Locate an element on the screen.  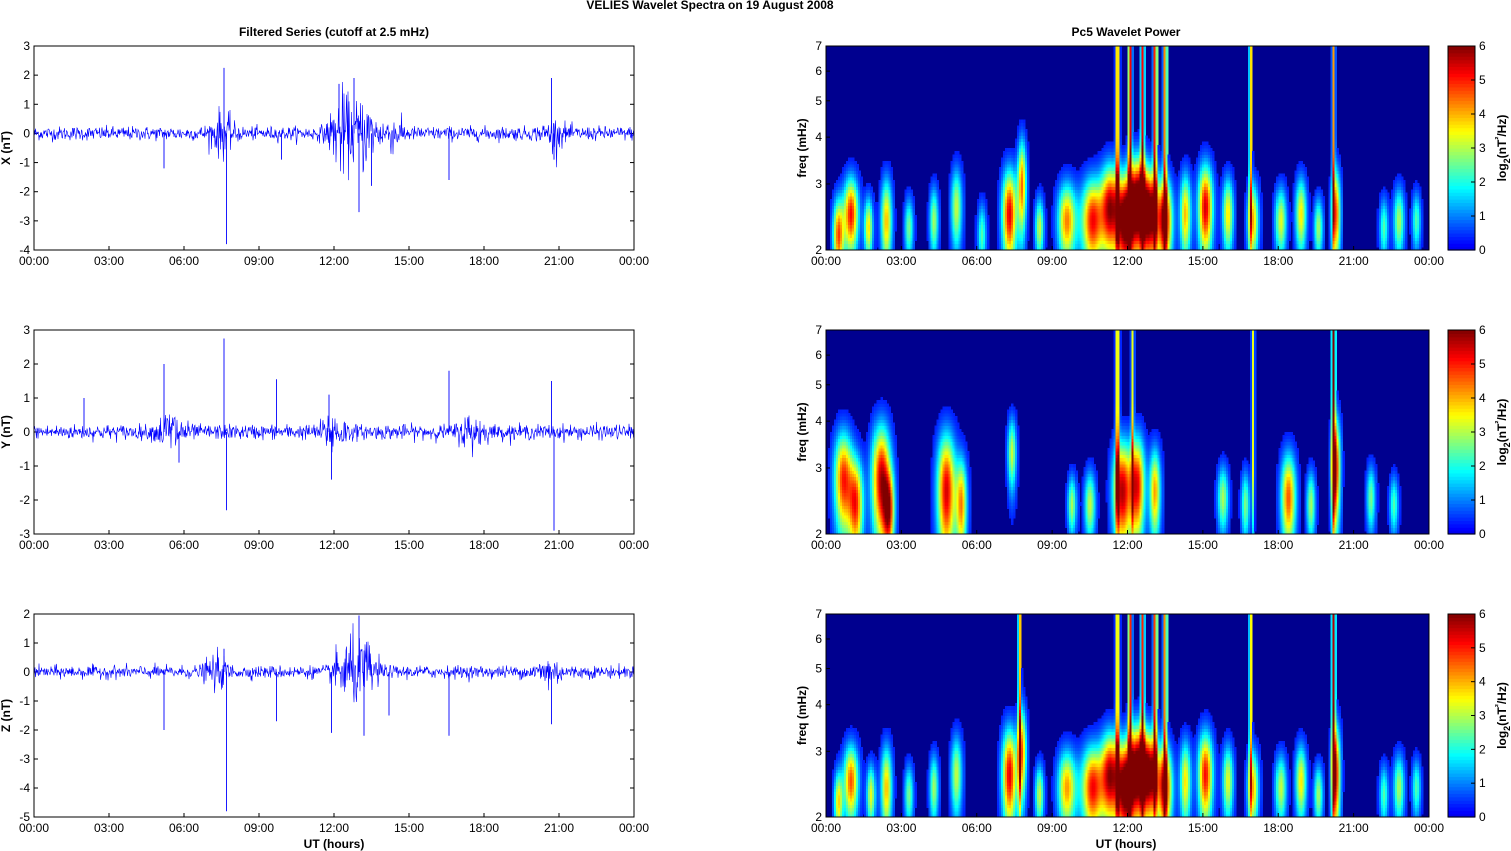
left-x-axis-label: UT (hours) is located at coordinates (334, 844).